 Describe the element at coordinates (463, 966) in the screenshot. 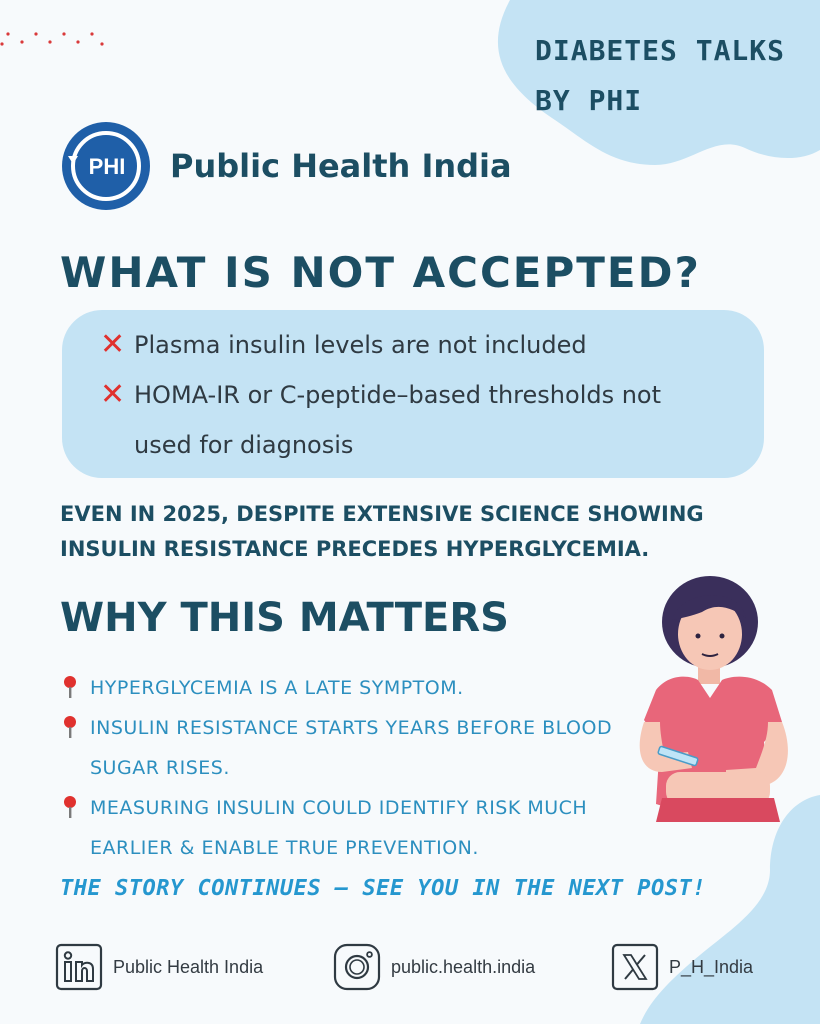

I see `instagram-label: public.health.india` at that location.